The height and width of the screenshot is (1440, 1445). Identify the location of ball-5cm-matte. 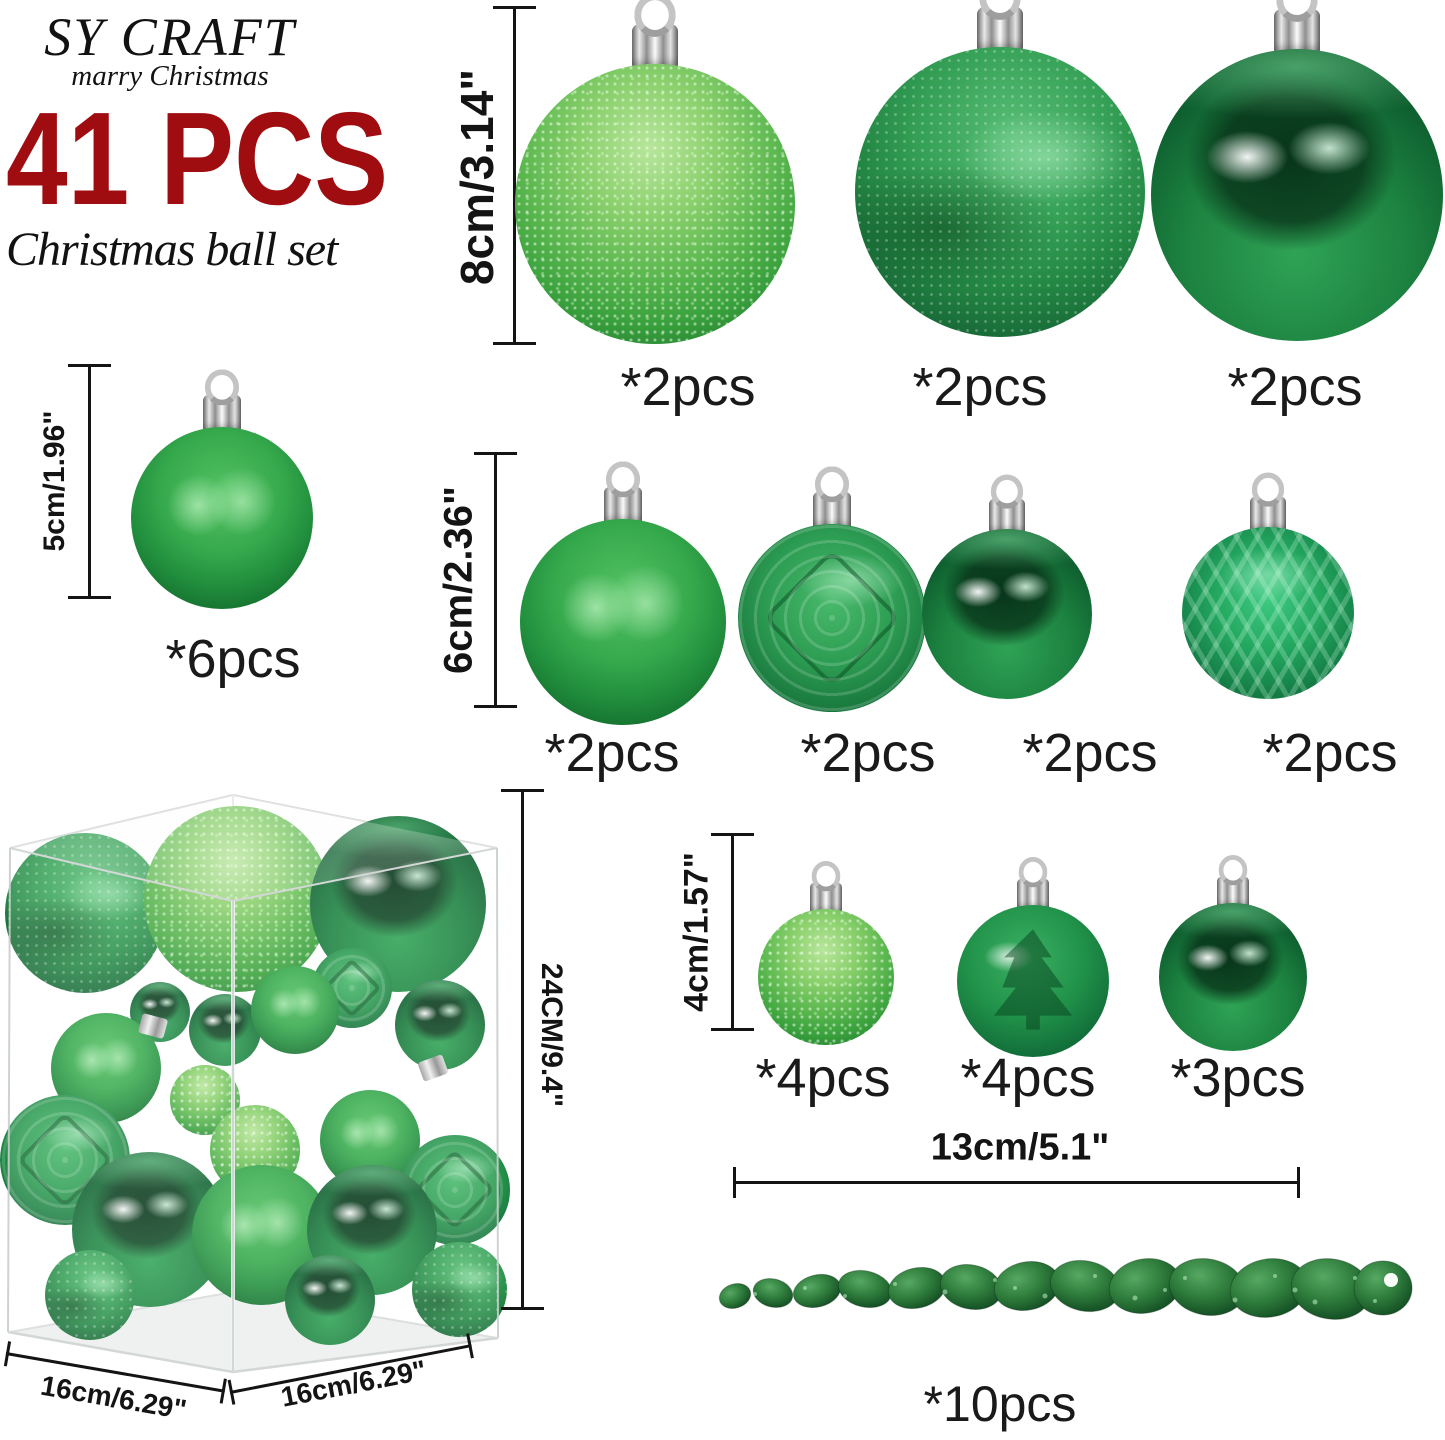
(222, 518).